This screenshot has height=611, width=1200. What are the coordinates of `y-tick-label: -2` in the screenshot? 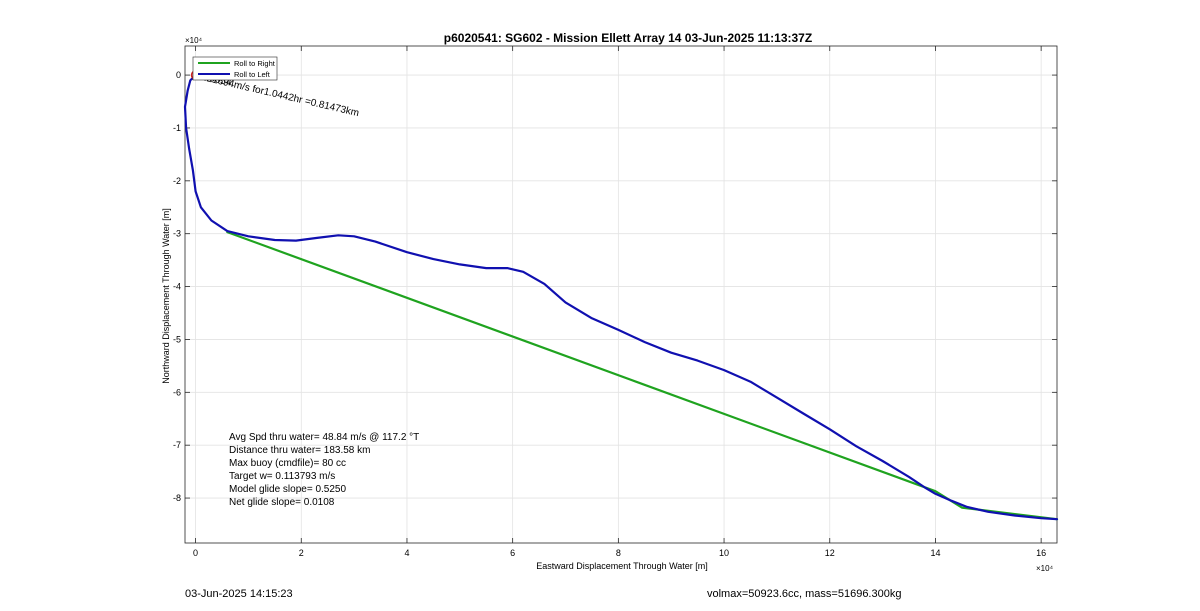 It's located at (177, 181).